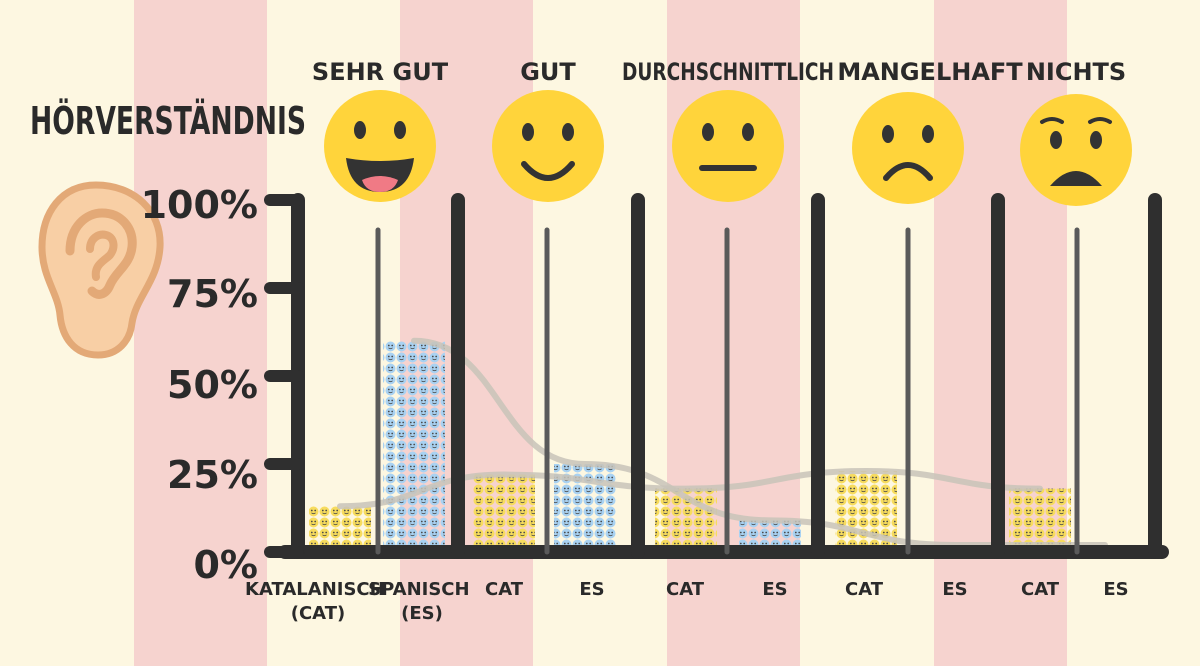 The height and width of the screenshot is (666, 1200). Describe the element at coordinates (168, 121) in the screenshot. I see `chart-title: Hörverständnis` at that location.